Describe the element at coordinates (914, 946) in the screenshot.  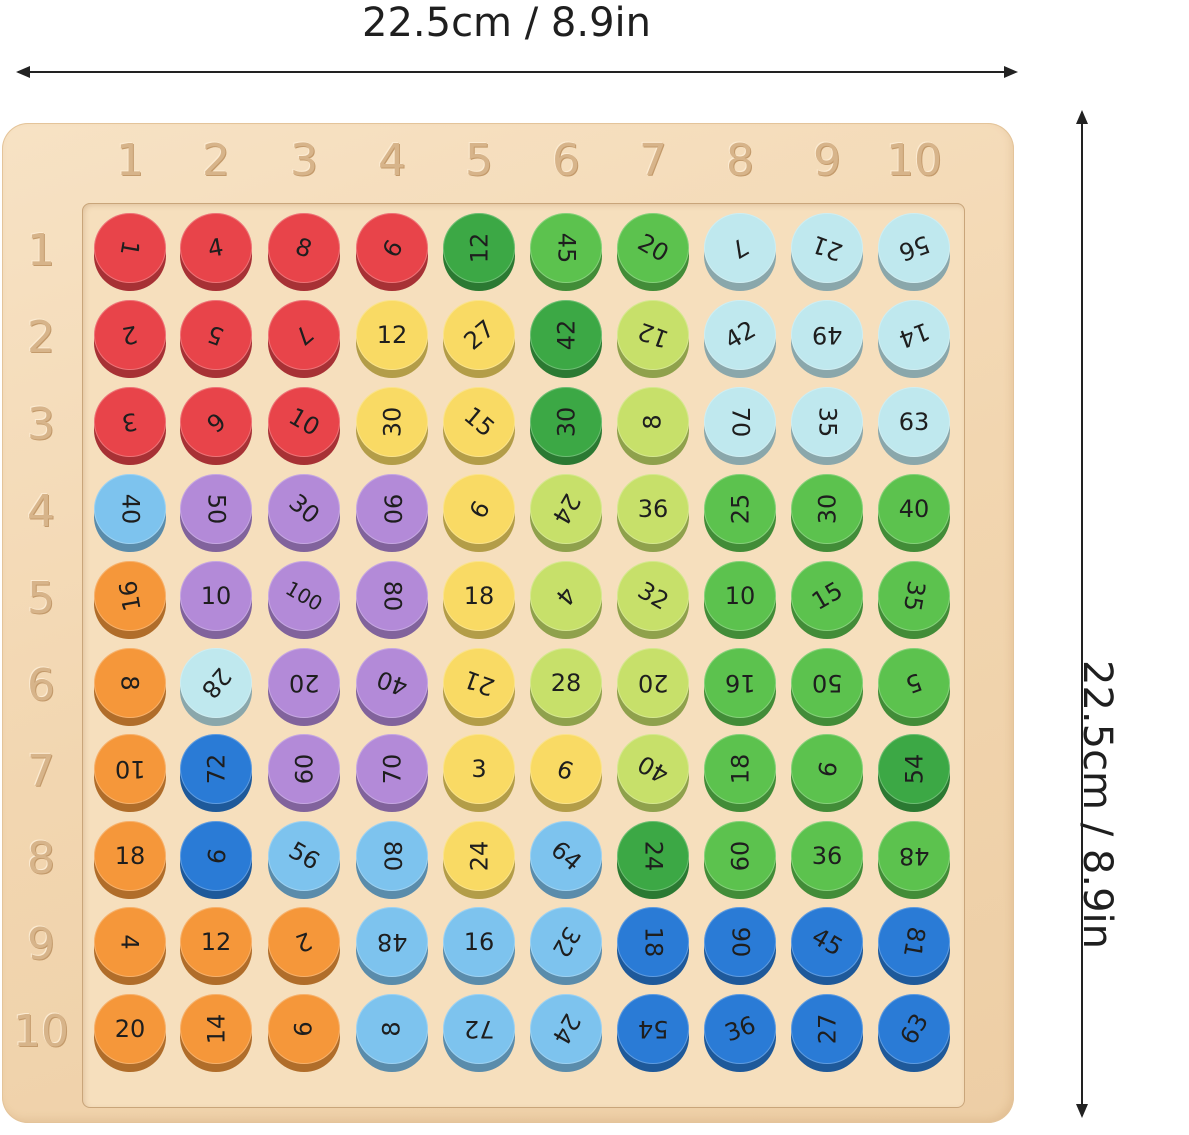
I see `number-chip: 81` at that location.